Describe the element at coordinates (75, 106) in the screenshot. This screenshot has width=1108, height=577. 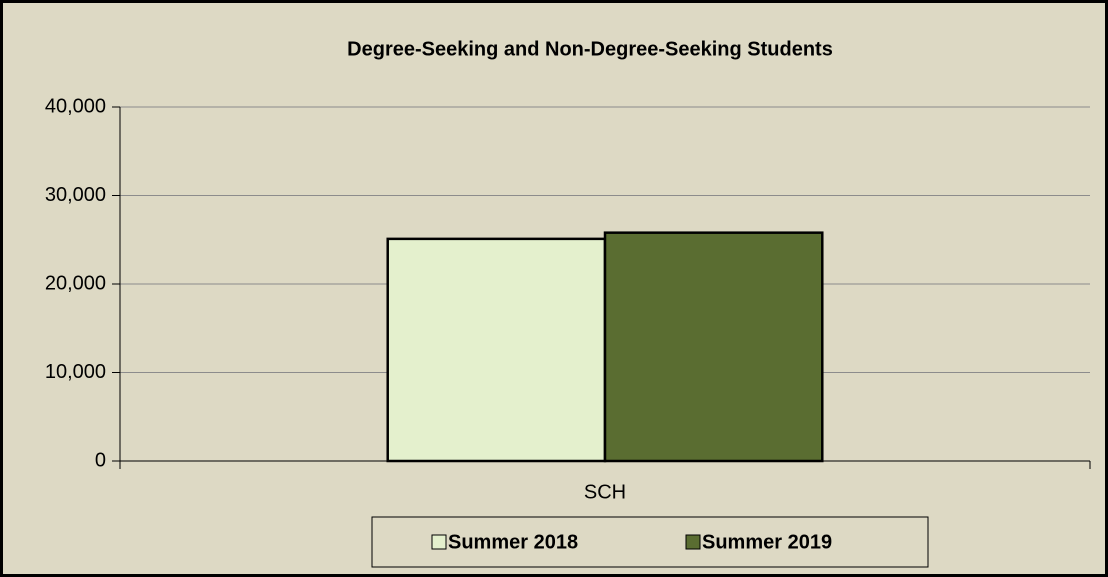
I see `y-tick-label: 40,000` at that location.